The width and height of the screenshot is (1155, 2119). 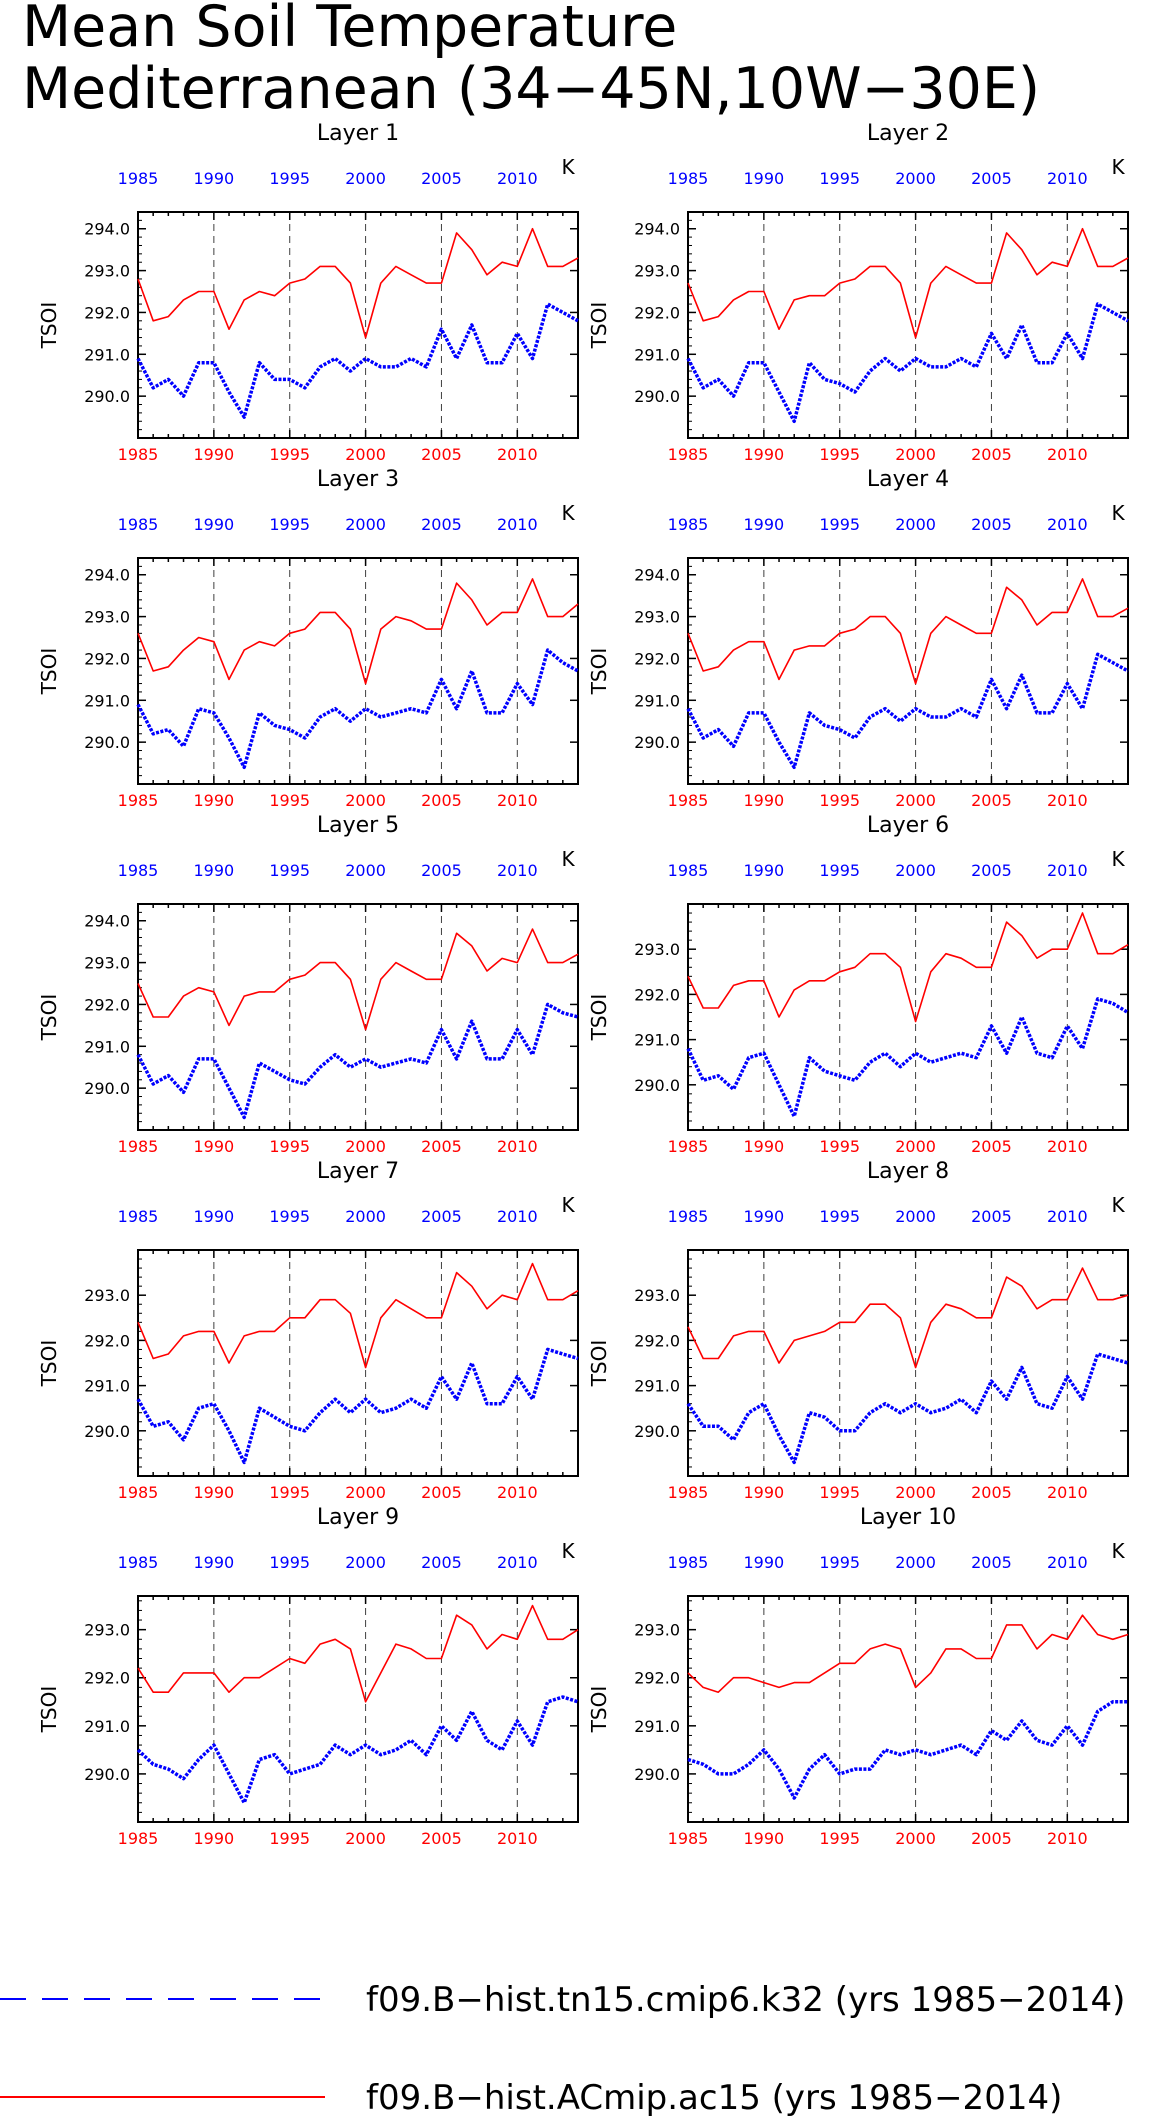 I want to click on panel-title: Layer 4, so click(x=908, y=479).